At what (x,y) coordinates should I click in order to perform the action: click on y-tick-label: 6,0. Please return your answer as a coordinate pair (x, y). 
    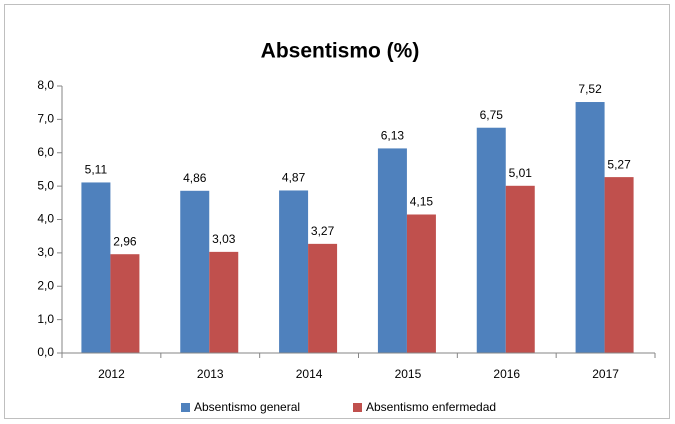
    Looking at the image, I should click on (45, 152).